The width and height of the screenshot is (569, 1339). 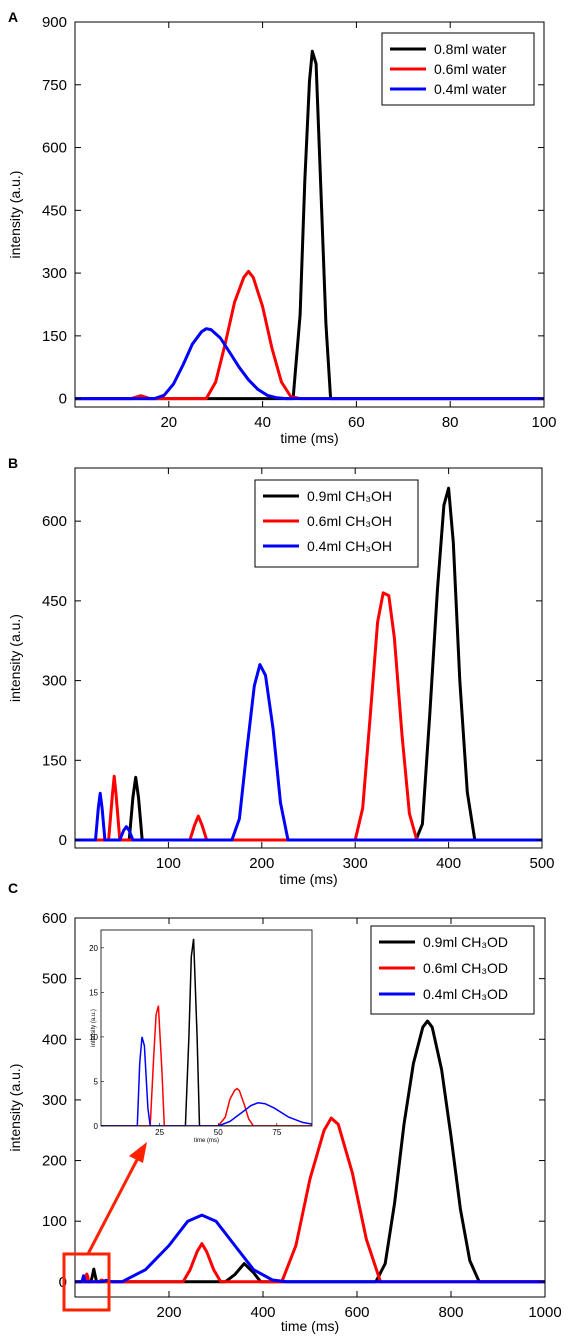 What do you see at coordinates (93, 992) in the screenshot?
I see `inset-y-tick-label: 15` at bounding box center [93, 992].